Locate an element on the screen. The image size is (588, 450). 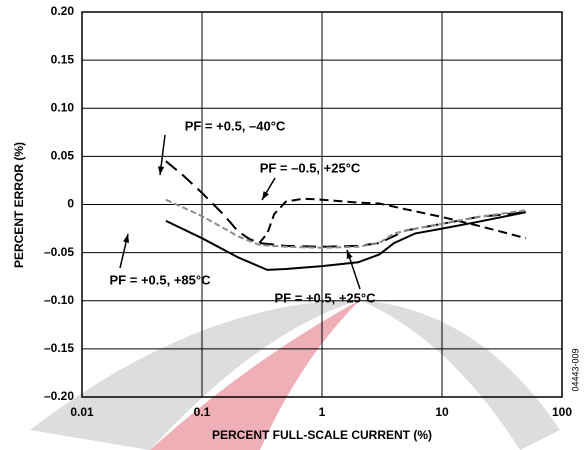
y-axis-label: PERCENT ERROR (%) is located at coordinates (19, 205).